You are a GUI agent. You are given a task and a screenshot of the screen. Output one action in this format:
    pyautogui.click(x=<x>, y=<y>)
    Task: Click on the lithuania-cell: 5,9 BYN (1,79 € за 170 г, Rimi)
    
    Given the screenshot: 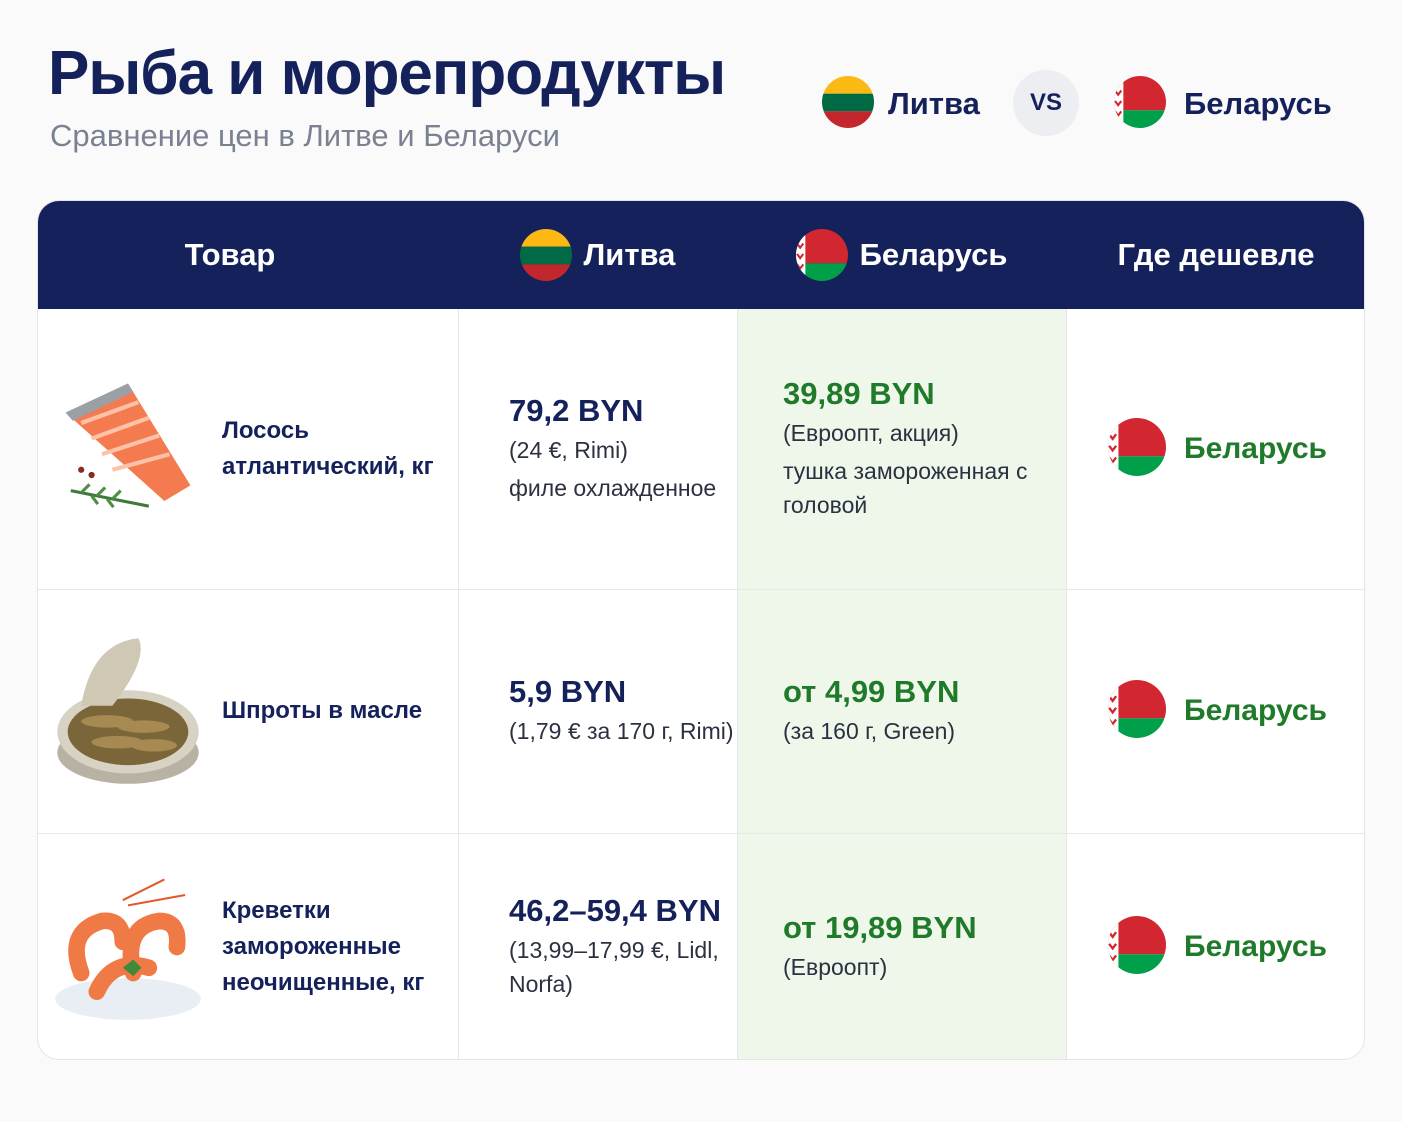 What is the action you would take?
    pyautogui.click(x=634, y=711)
    